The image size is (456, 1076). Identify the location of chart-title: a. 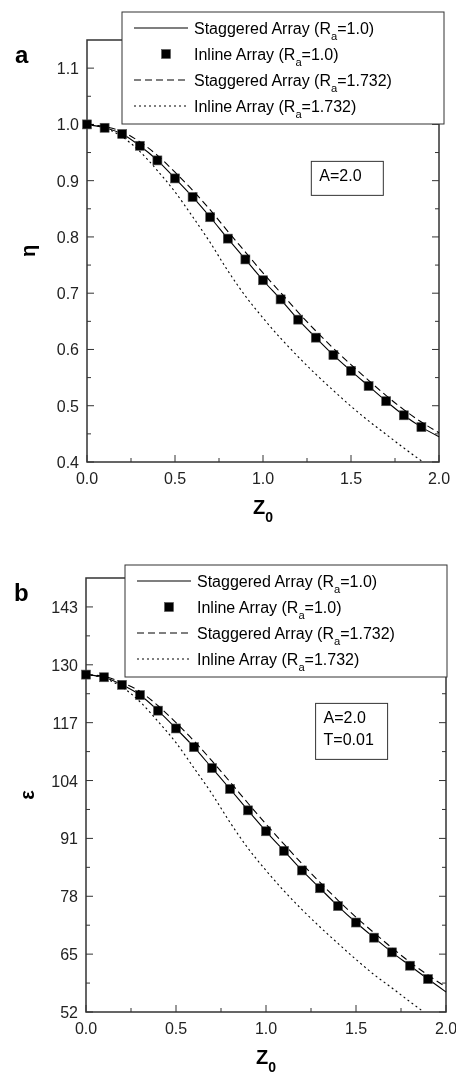
(22, 54).